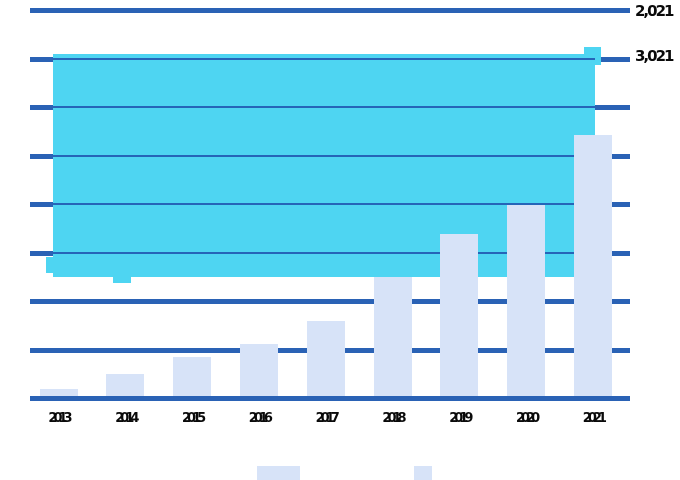 The width and height of the screenshot is (680, 480). What do you see at coordinates (654, 11) in the screenshot?
I see `end-label-top: 2,021` at bounding box center [654, 11].